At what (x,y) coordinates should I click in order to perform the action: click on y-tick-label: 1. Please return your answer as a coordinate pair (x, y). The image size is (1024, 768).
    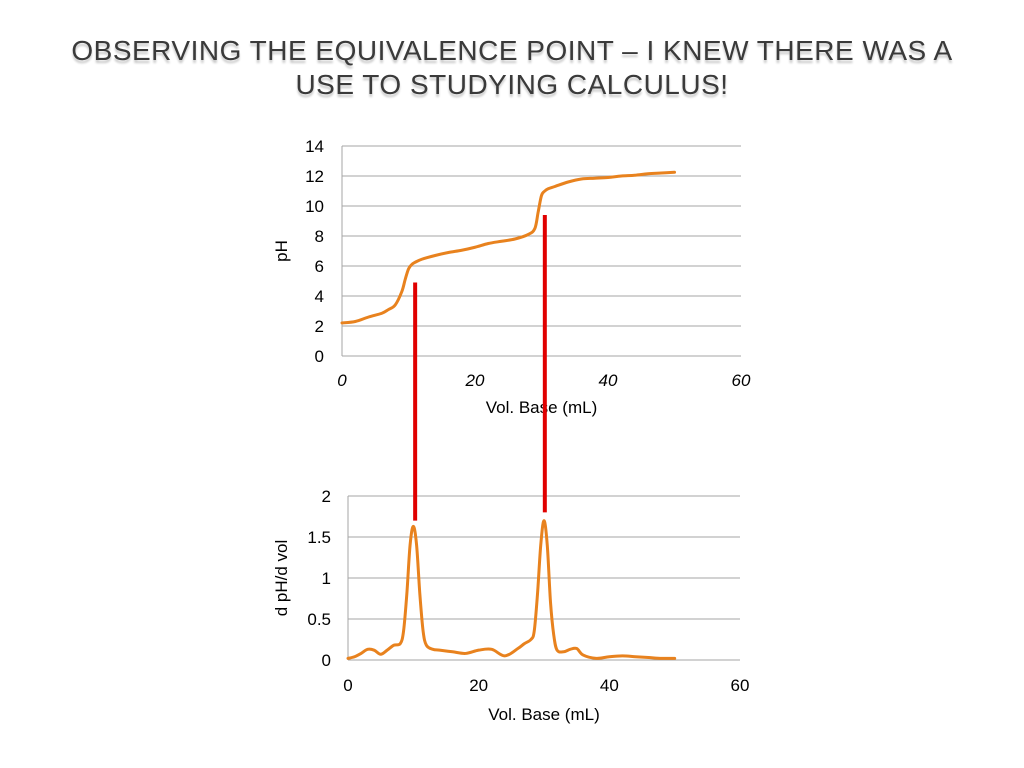
    Looking at the image, I should click on (326, 578).